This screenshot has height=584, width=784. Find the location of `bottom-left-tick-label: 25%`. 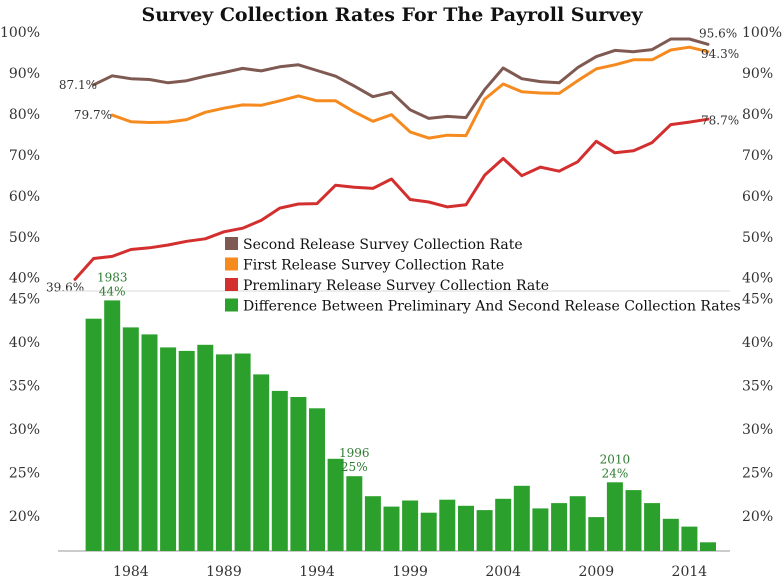

bottom-left-tick-label: 25% is located at coordinates (24, 474).